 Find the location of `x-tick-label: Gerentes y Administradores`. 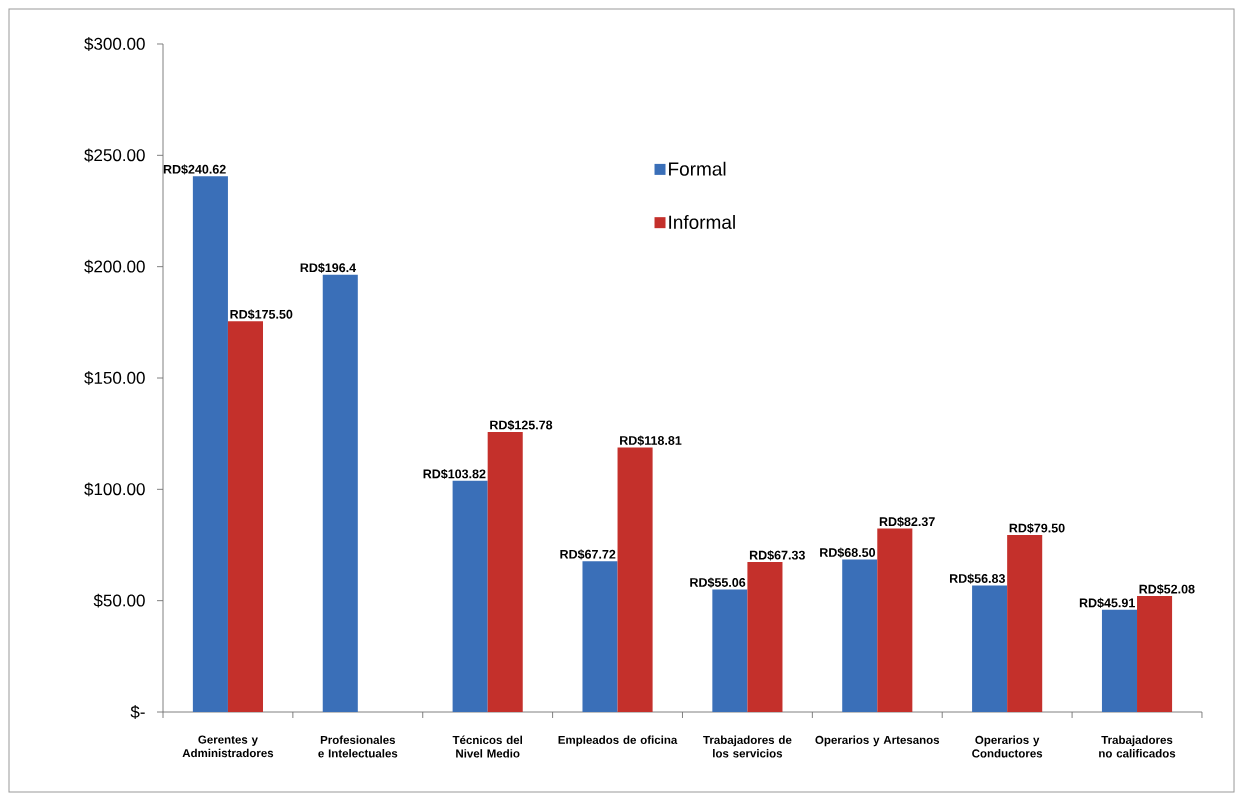

x-tick-label: Gerentes y Administradores is located at coordinates (228, 746).